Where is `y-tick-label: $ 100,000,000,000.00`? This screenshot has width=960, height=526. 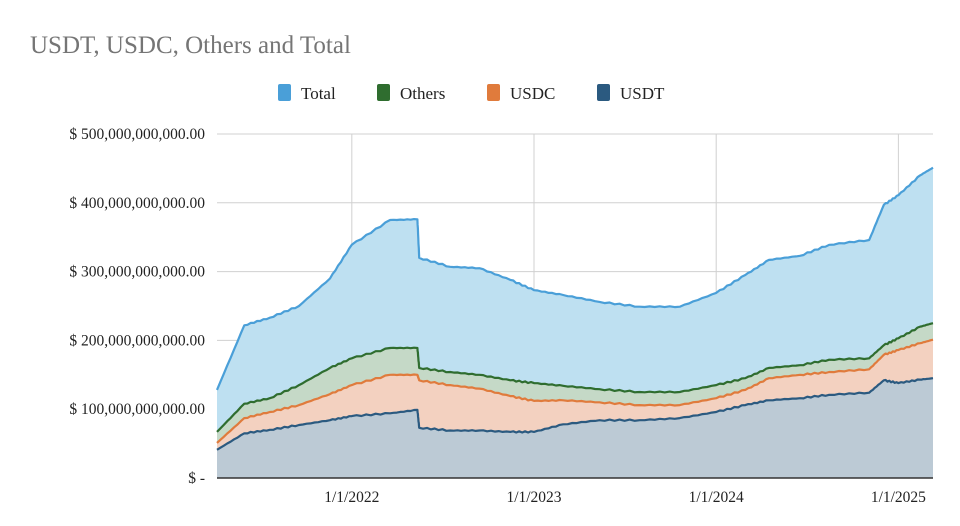
y-tick-label: $ 100,000,000,000.00 is located at coordinates (137, 409).